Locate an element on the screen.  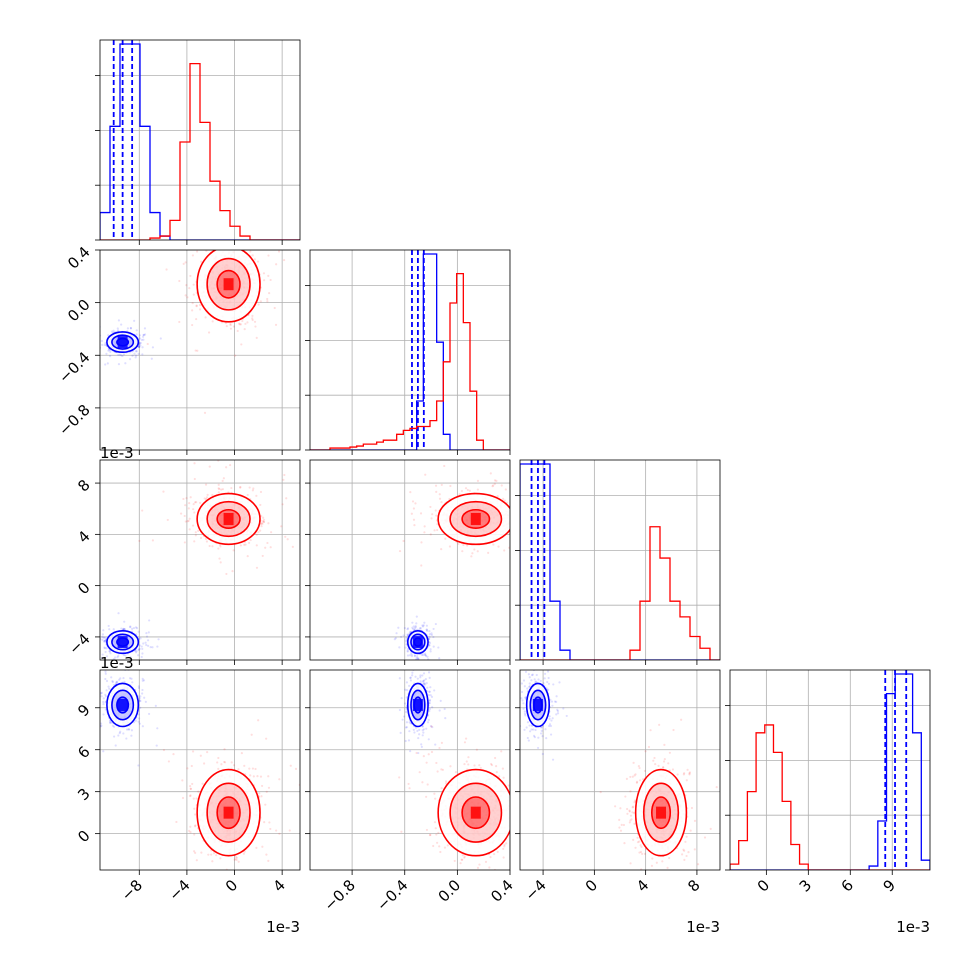
y-tick-label: 8 is located at coordinates (83, 485).